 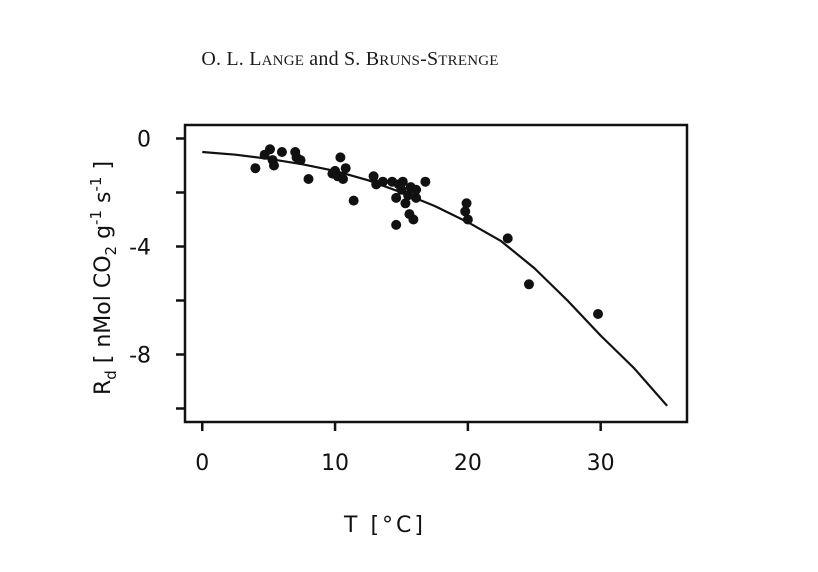 What do you see at coordinates (144, 140) in the screenshot?
I see `y-tick-label-0: 0` at bounding box center [144, 140].